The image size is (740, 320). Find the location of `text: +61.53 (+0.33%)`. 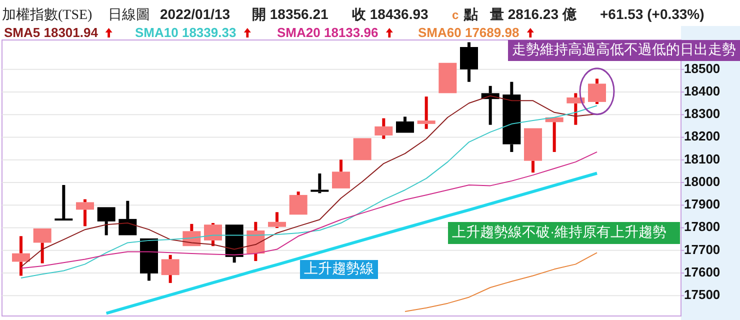

text: +61.53 (+0.33%) is located at coordinates (652, 14).